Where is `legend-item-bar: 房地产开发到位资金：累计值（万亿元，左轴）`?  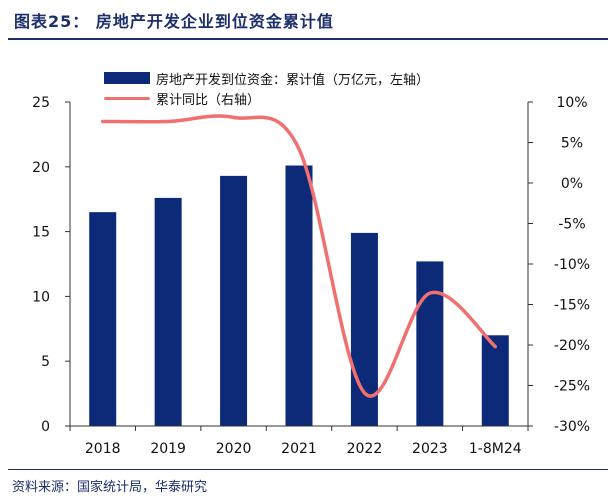
legend-item-bar: 房地产开发到位资金：累计值（万亿元，左轴） is located at coordinates (266, 78).